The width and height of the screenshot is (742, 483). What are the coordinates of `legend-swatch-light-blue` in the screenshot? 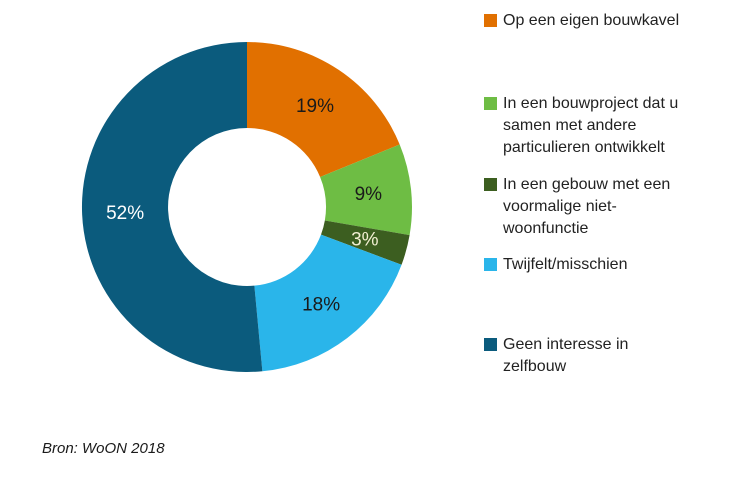 It's located at (490, 264).